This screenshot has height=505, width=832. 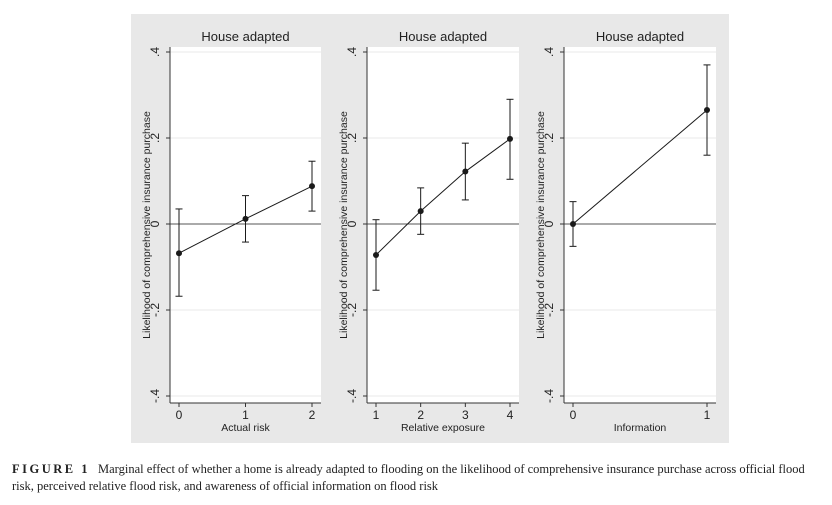 What do you see at coordinates (510, 415) in the screenshot?
I see `x-tick-label: 4` at bounding box center [510, 415].